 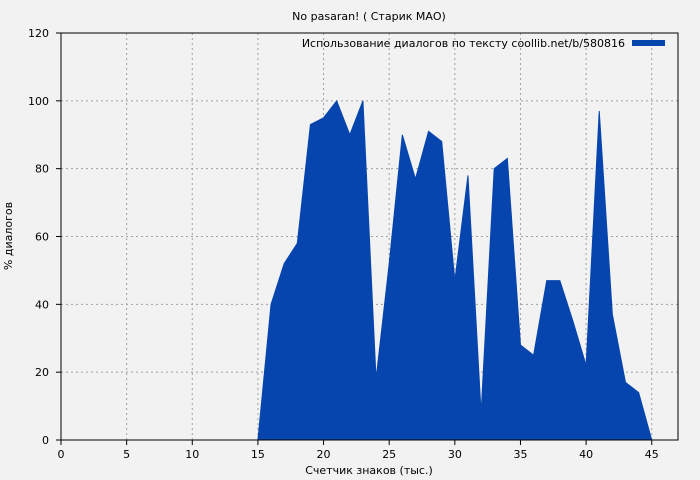 What do you see at coordinates (369, 470) in the screenshot?
I see `x-axis-title: Счетчик знаков (тыс.)` at bounding box center [369, 470].